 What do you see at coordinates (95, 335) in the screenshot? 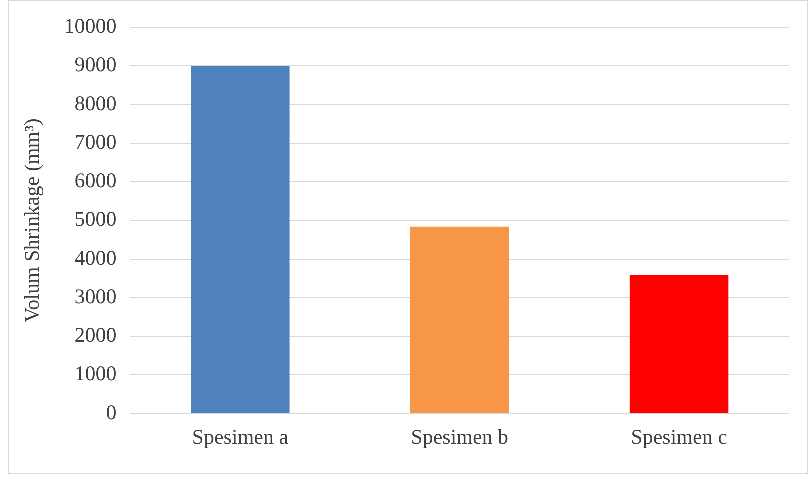
I see `y-tick-label: 2000` at bounding box center [95, 335].